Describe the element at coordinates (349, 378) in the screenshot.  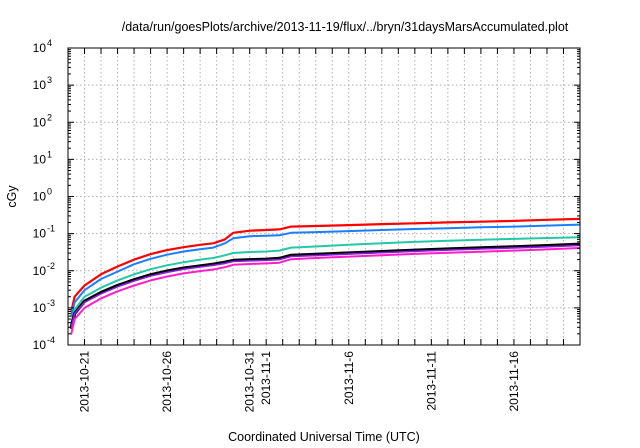
I see `x-tick-label: 2013-11-6` at that location.